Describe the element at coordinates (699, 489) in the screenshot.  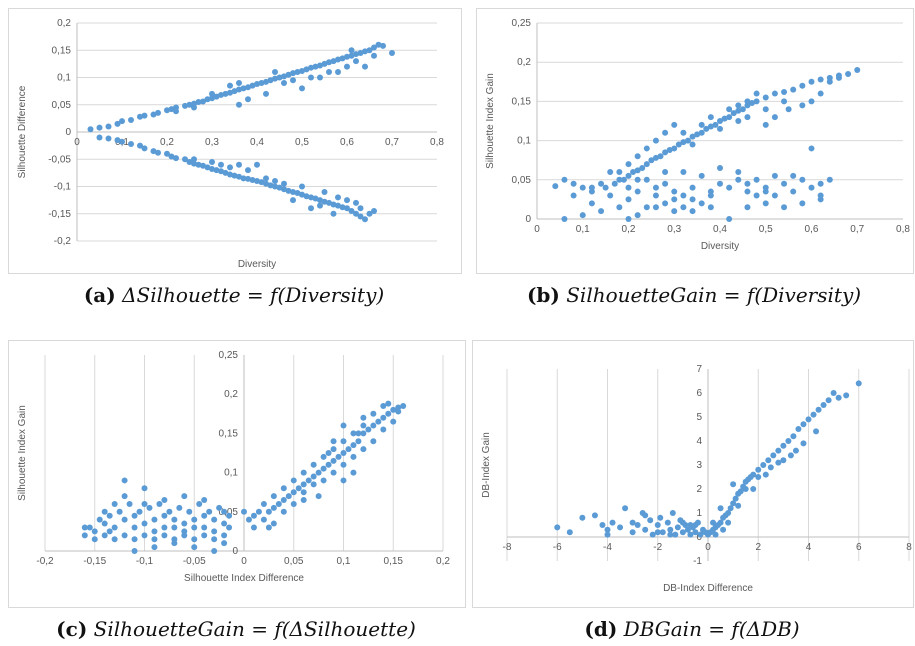
I see `y-tick-label: 2` at that location.